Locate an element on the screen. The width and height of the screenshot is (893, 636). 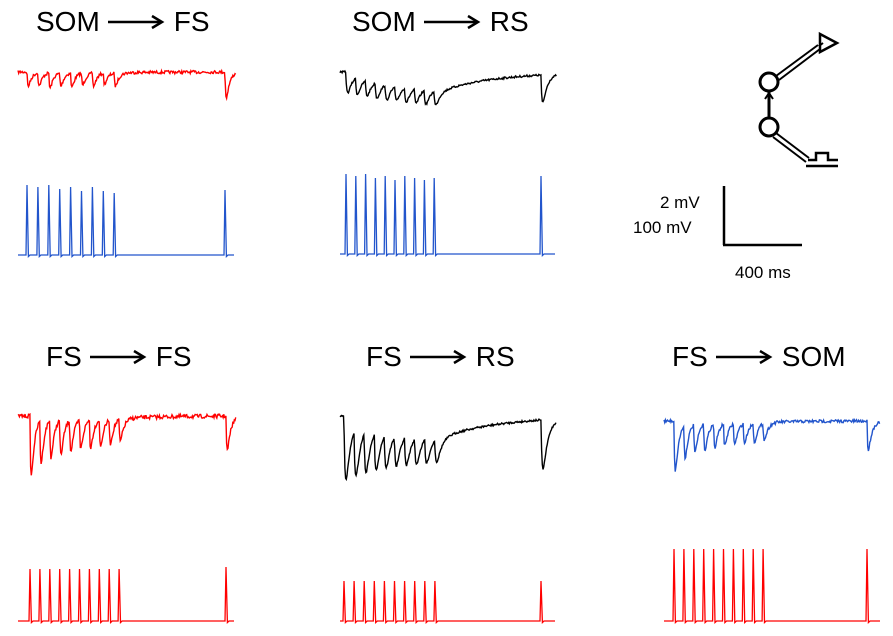
panel-title-som-fs: SOM FS is located at coordinates (123, 22).